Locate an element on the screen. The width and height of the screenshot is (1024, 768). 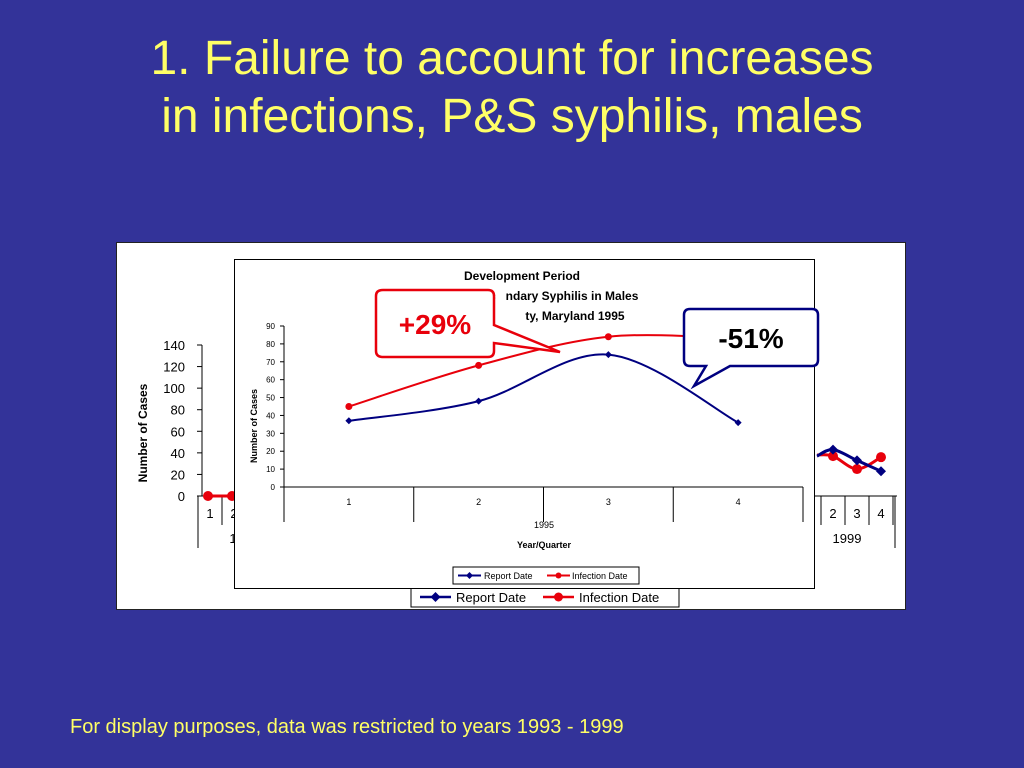
inset-x-axis-label: Year/Quarter is located at coordinates (544, 545).